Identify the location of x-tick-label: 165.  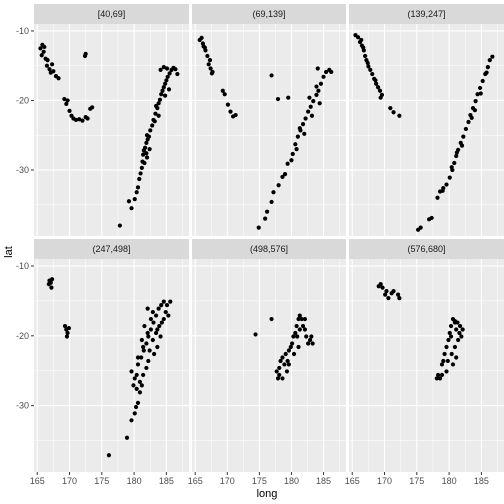
(37, 481).